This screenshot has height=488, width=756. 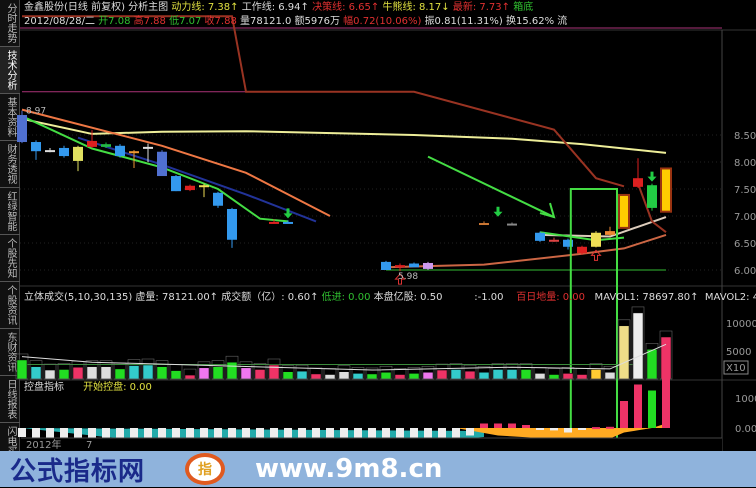 I want to click on time-axis-strip, so click(x=371, y=444).